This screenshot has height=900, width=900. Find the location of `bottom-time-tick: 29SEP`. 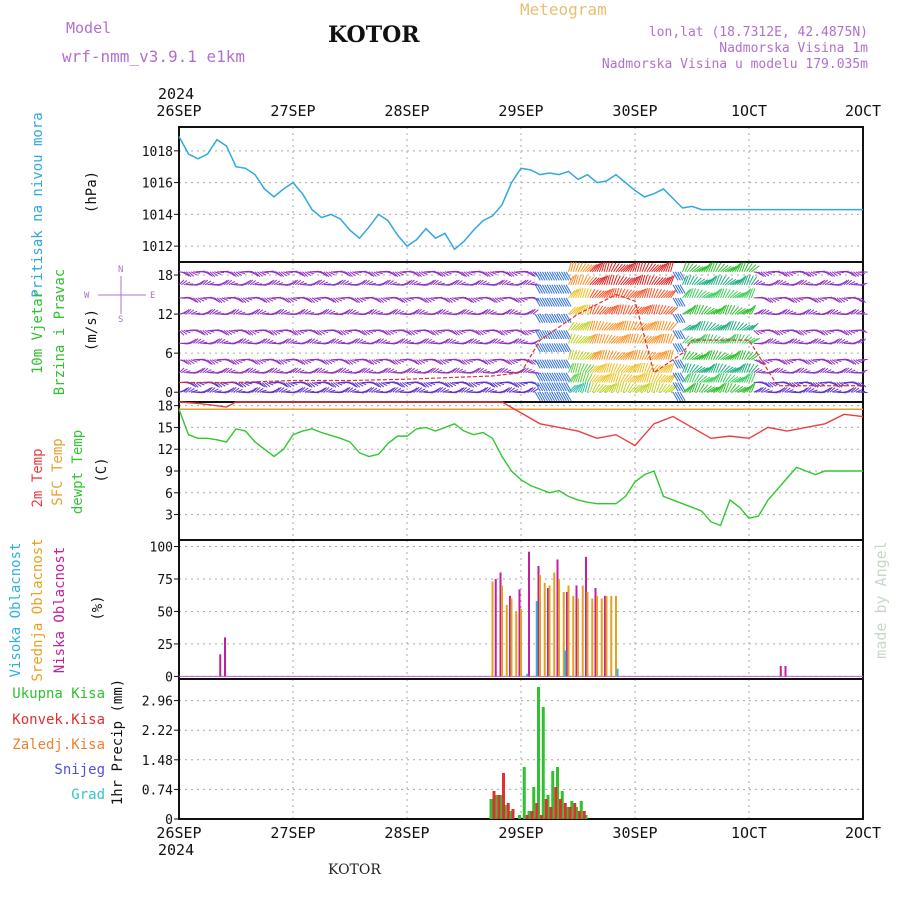

bottom-time-tick: 29SEP is located at coordinates (520, 833).